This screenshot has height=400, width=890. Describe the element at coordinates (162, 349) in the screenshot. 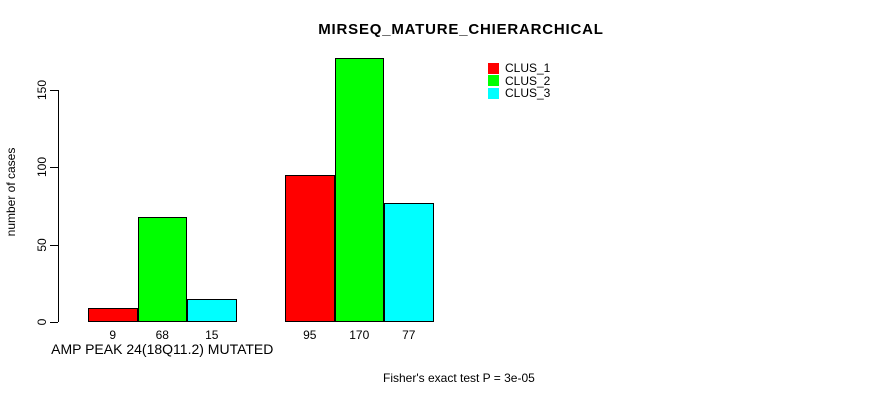

I see `x-axis-group-label: AMP PEAK 24(18Q11.2) MUTATED` at that location.